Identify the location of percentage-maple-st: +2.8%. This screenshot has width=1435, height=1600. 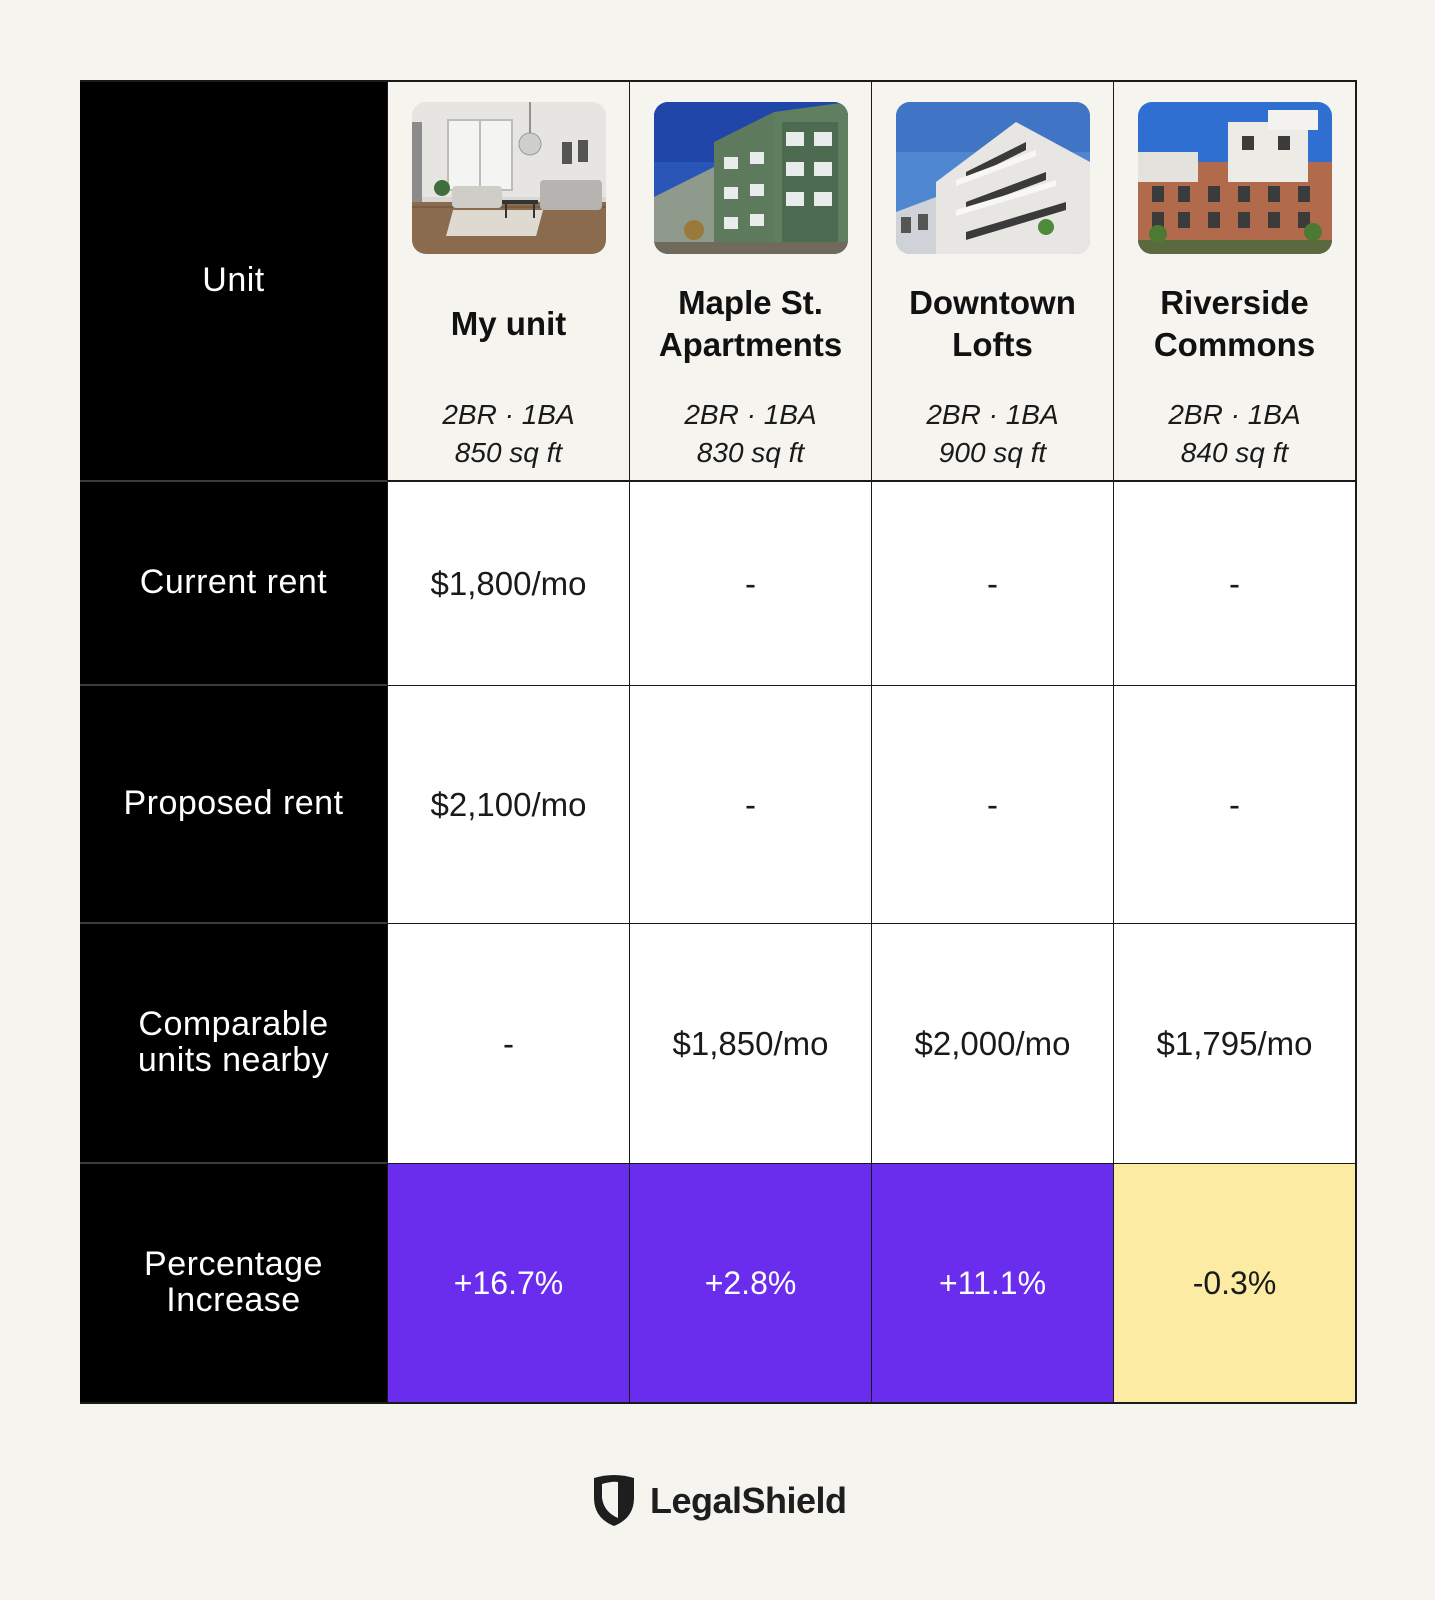
(750, 1283).